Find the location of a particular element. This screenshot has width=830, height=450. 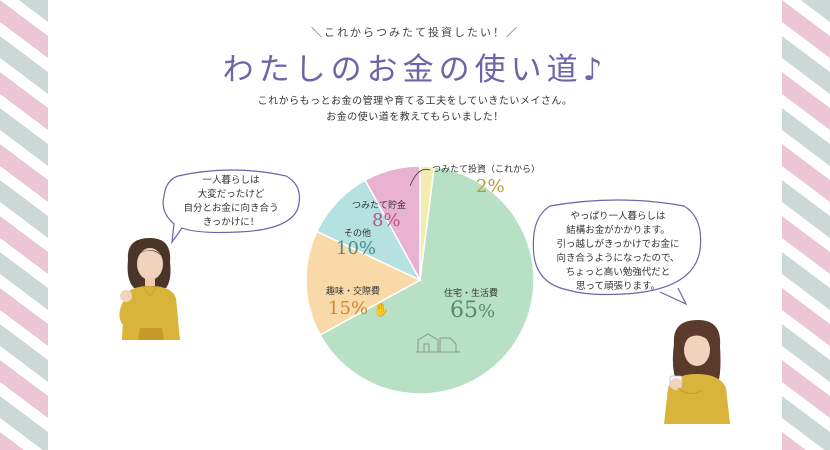

slice-name: 趣味・交際費 is located at coordinates (353, 292).